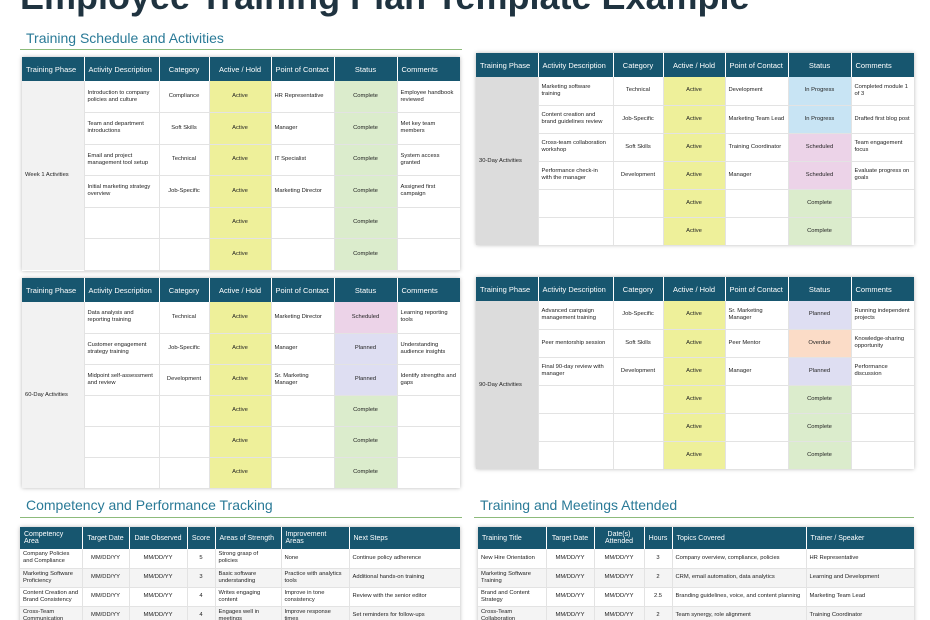  Describe the element at coordinates (404, 578) in the screenshot. I see `competency-next-cell: Additional hands-on training` at that location.